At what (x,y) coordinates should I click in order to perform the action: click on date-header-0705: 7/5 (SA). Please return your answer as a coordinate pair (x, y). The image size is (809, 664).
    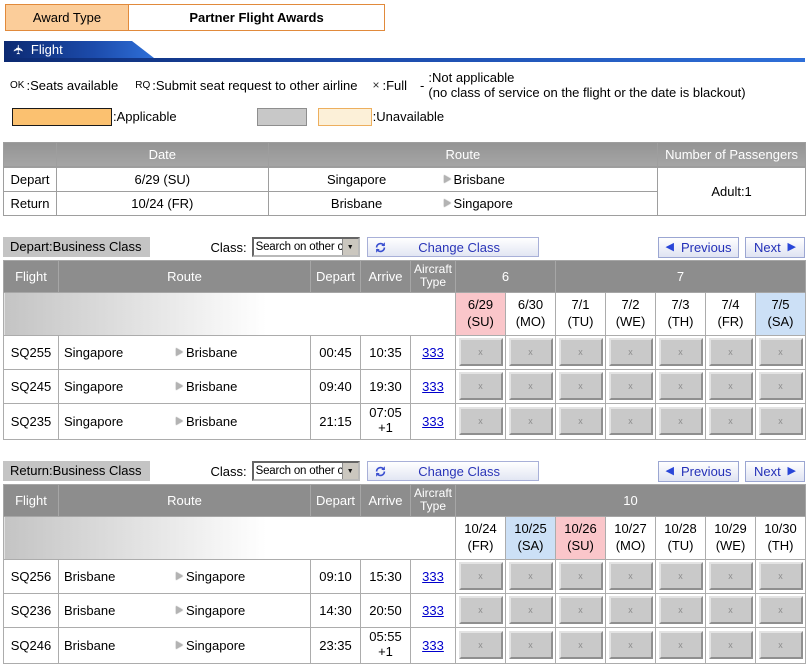
    Looking at the image, I should click on (780, 313).